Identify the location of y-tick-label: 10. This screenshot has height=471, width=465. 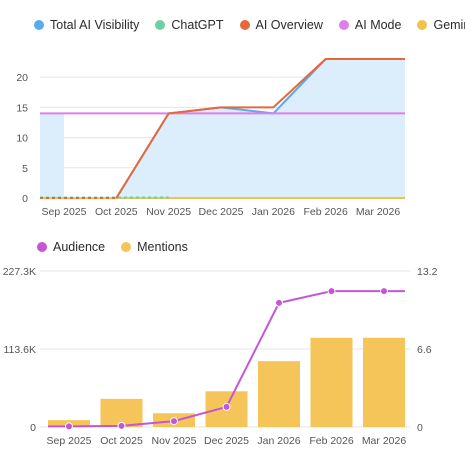
(22, 139).